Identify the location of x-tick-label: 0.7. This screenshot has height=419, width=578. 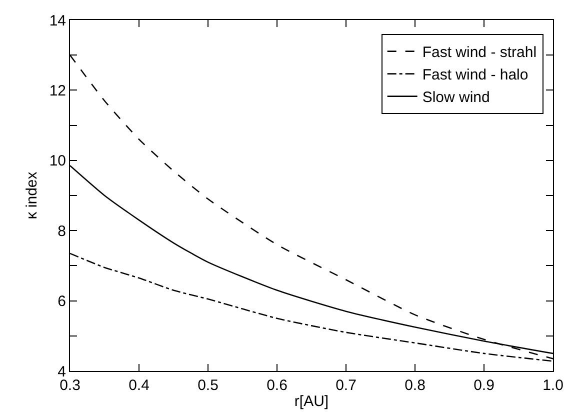
(346, 385).